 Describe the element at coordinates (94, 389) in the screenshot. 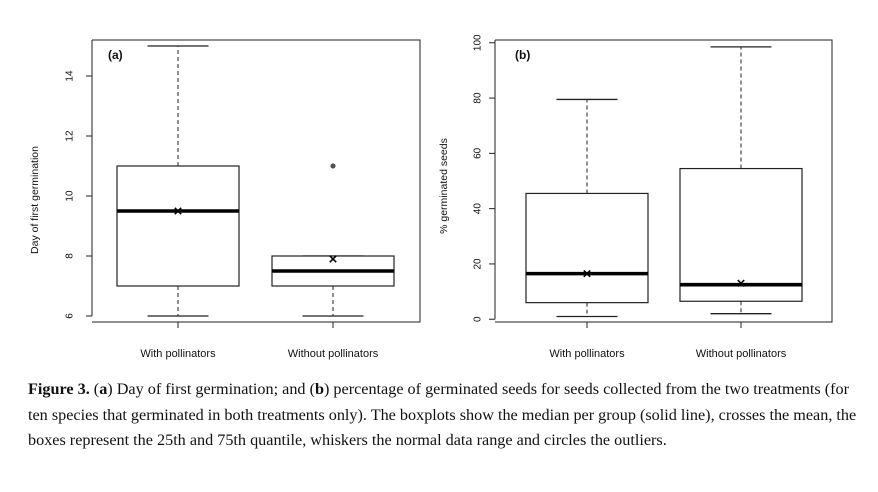

I see `caption-text-1: (` at that location.